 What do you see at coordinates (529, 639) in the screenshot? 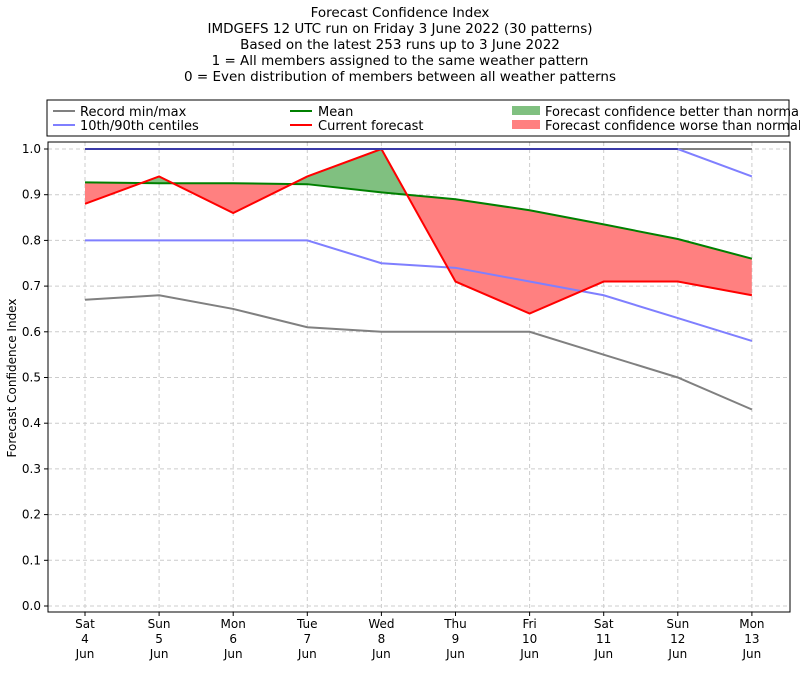
I see `x-tick-label: 10` at bounding box center [529, 639].